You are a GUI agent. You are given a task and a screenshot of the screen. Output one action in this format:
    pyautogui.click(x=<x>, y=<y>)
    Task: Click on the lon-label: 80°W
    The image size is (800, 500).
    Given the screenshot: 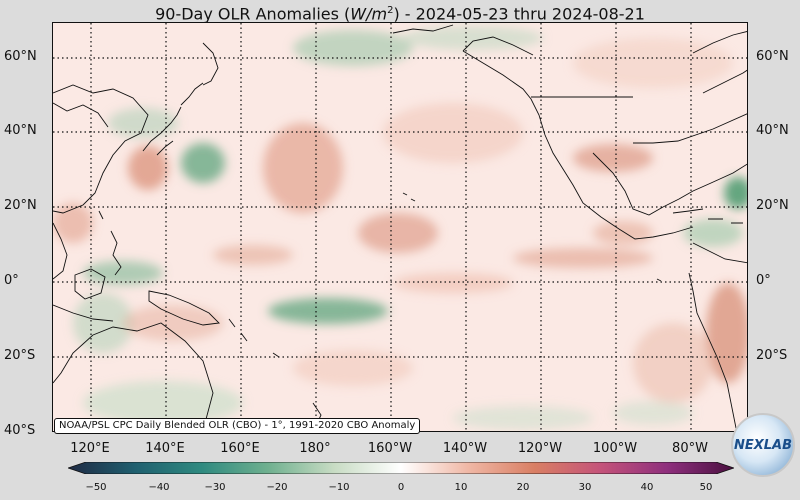 What is the action you would take?
    pyautogui.click(x=690, y=448)
    